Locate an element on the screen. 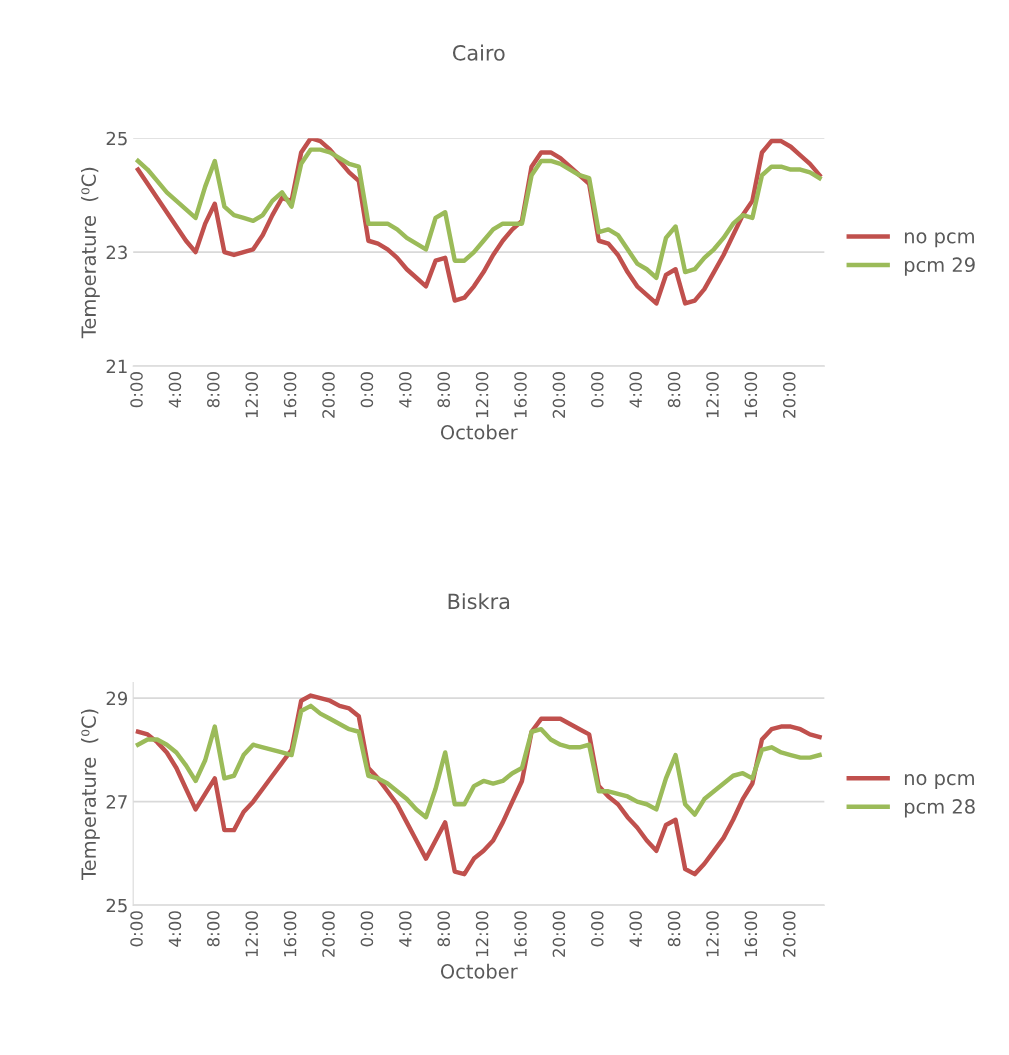 This screenshot has width=1009, height=1055. y-tick-label: 29 is located at coordinates (117, 698).